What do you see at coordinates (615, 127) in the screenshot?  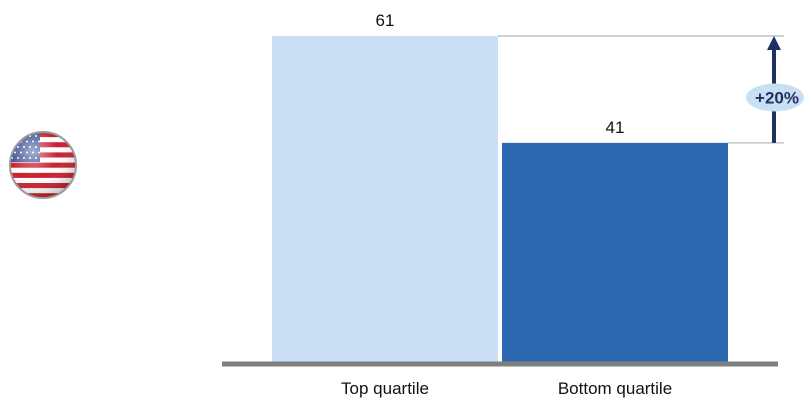 I see `value-label: 41` at bounding box center [615, 127].